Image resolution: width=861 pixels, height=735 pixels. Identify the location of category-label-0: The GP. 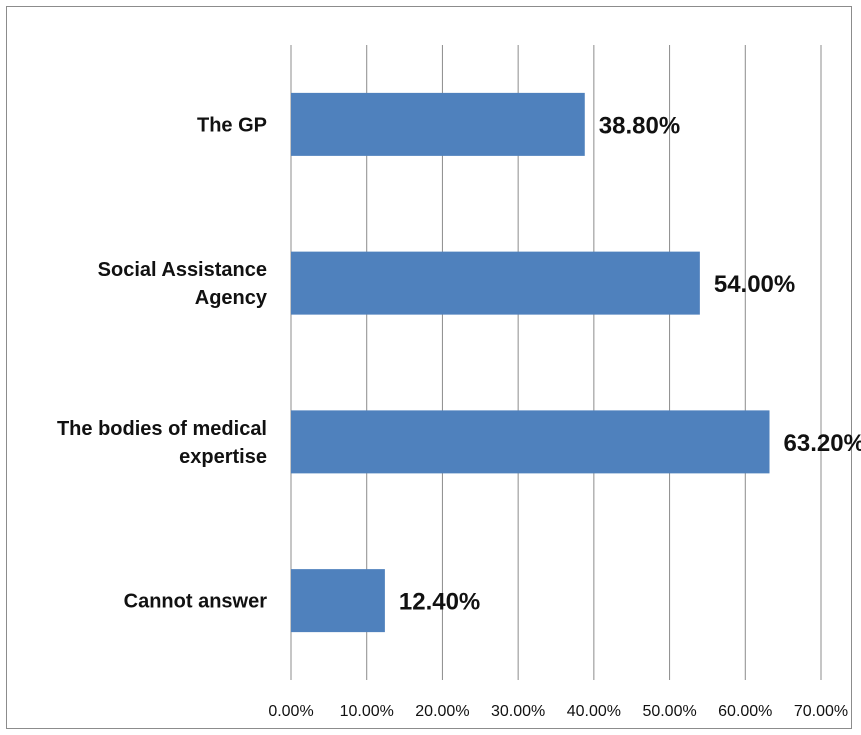
(232, 125).